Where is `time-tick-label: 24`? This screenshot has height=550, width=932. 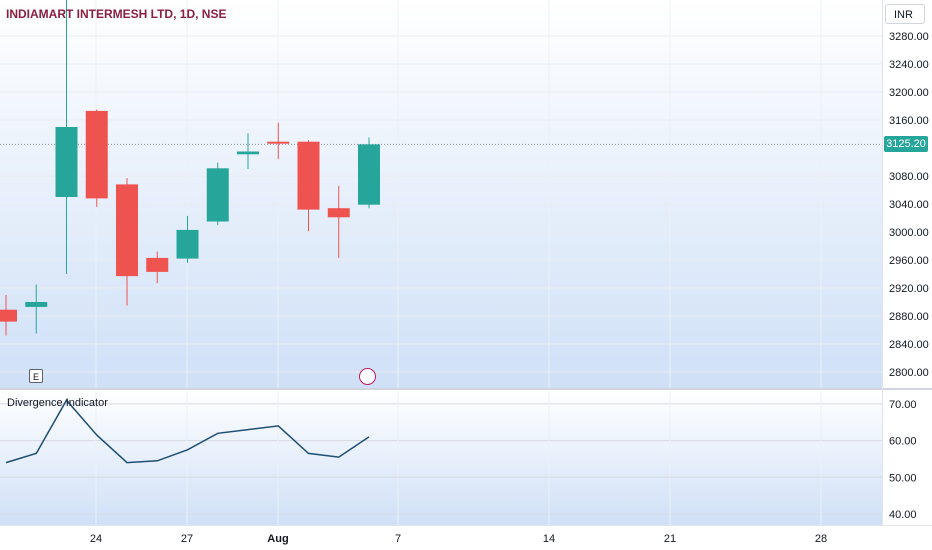
time-tick-label: 24 is located at coordinates (96, 539).